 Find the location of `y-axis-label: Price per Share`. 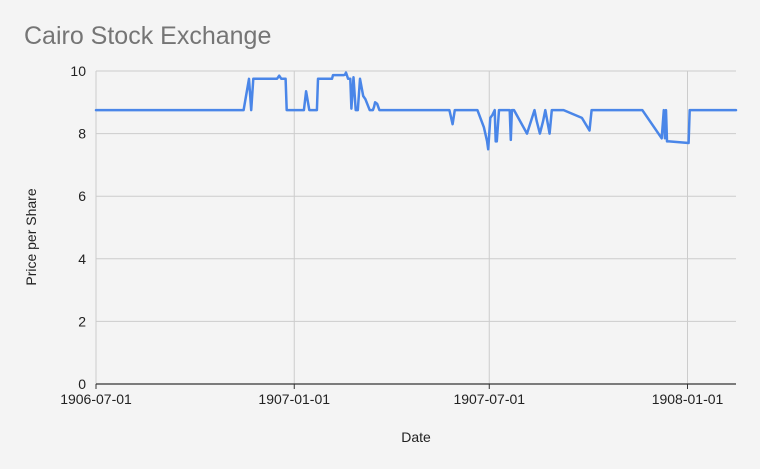

y-axis-label: Price per Share is located at coordinates (31, 236).